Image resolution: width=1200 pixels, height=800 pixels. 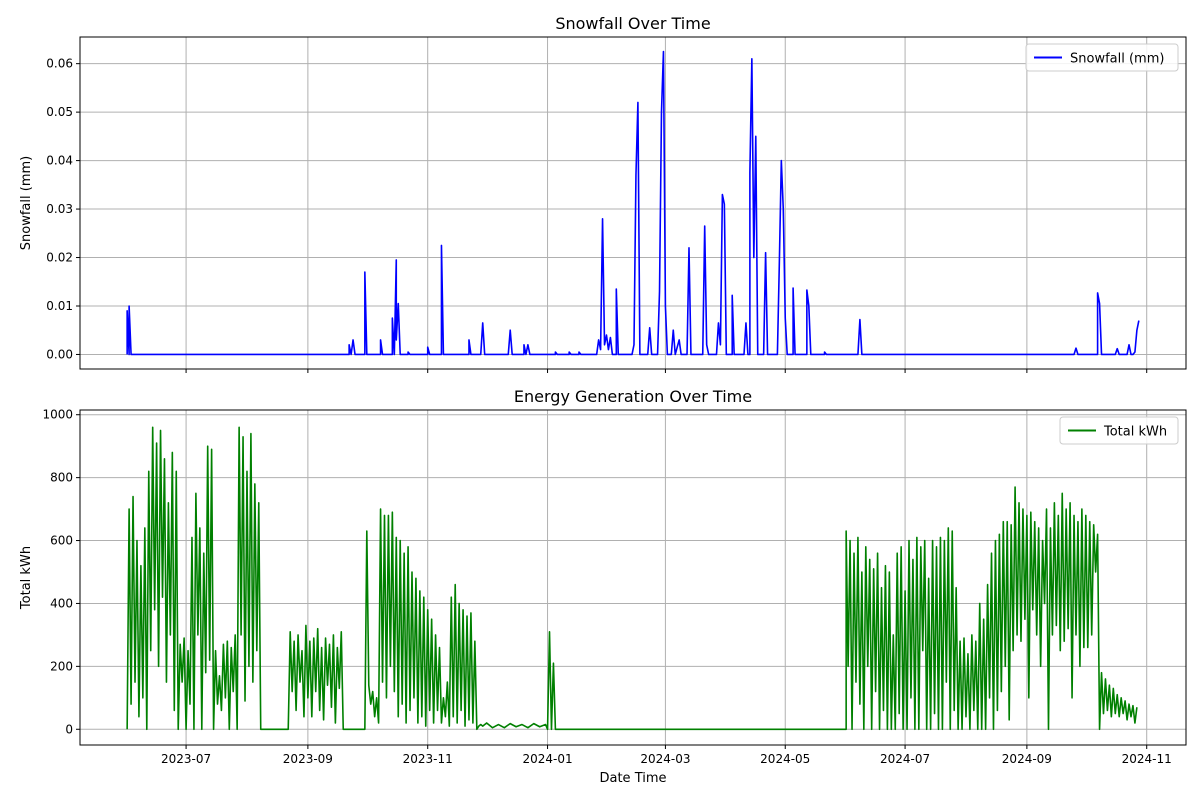 What do you see at coordinates (665, 759) in the screenshot?
I see `energy-x-tick-label: 2024-03` at bounding box center [665, 759].